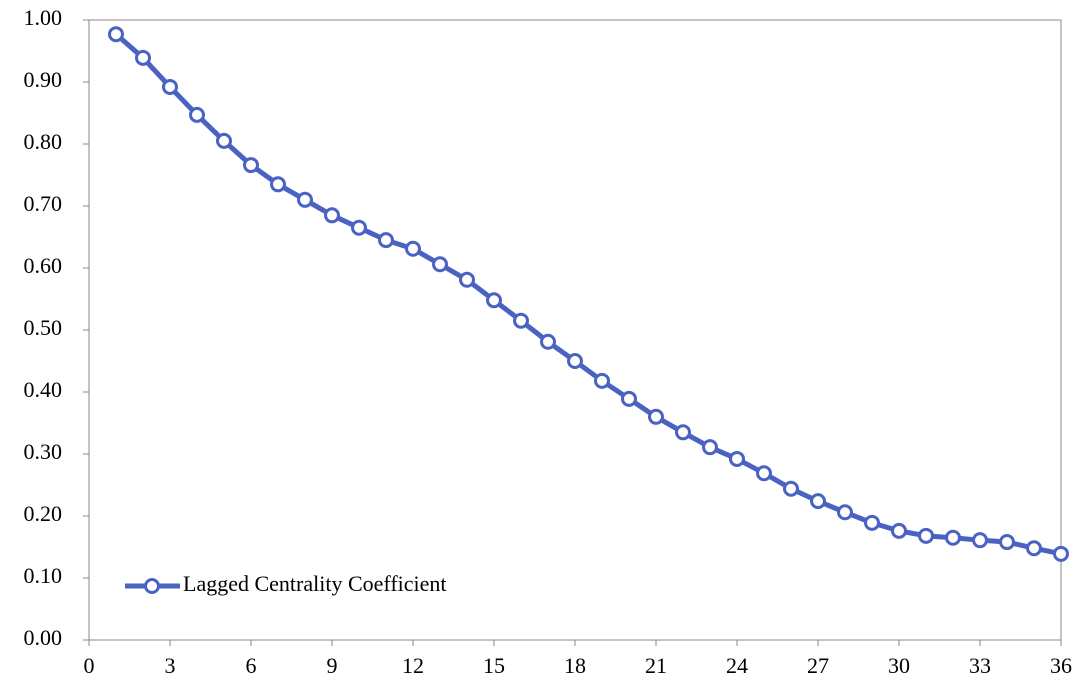  What do you see at coordinates (43, 637) in the screenshot?
I see `y-tick-label: 0.00` at bounding box center [43, 637].